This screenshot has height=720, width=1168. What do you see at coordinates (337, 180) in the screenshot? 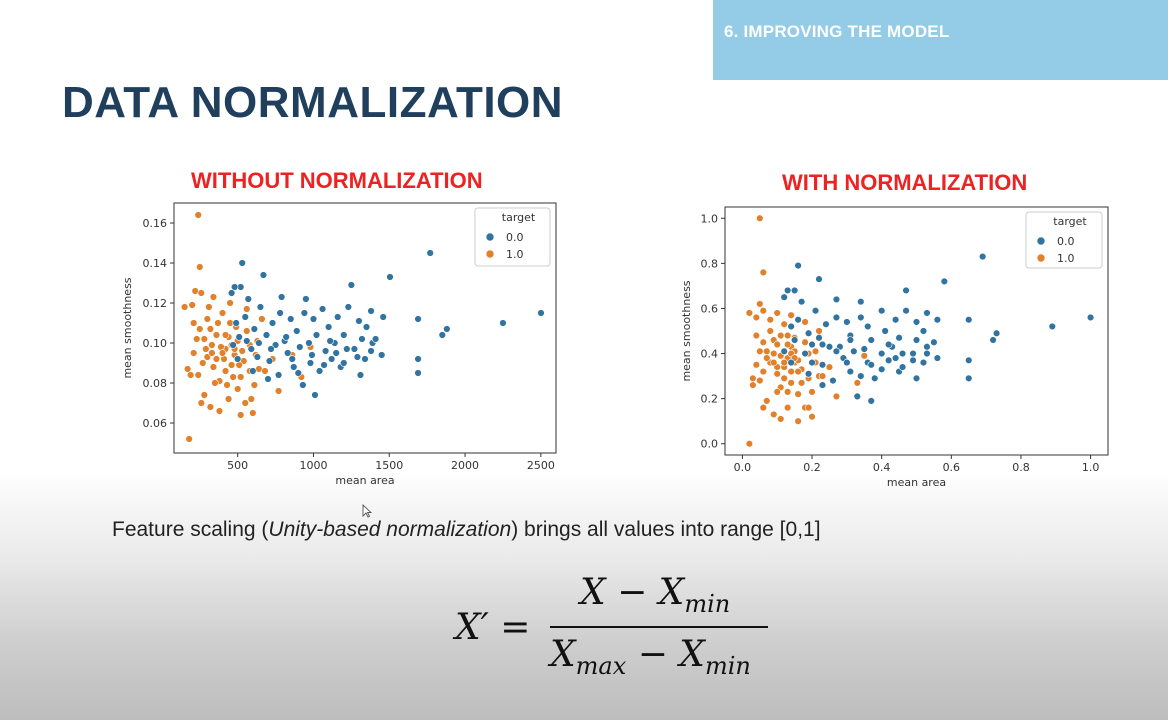
I see `chart-title-without-normalization: WITHOUT NORMALIZATION` at bounding box center [337, 180].